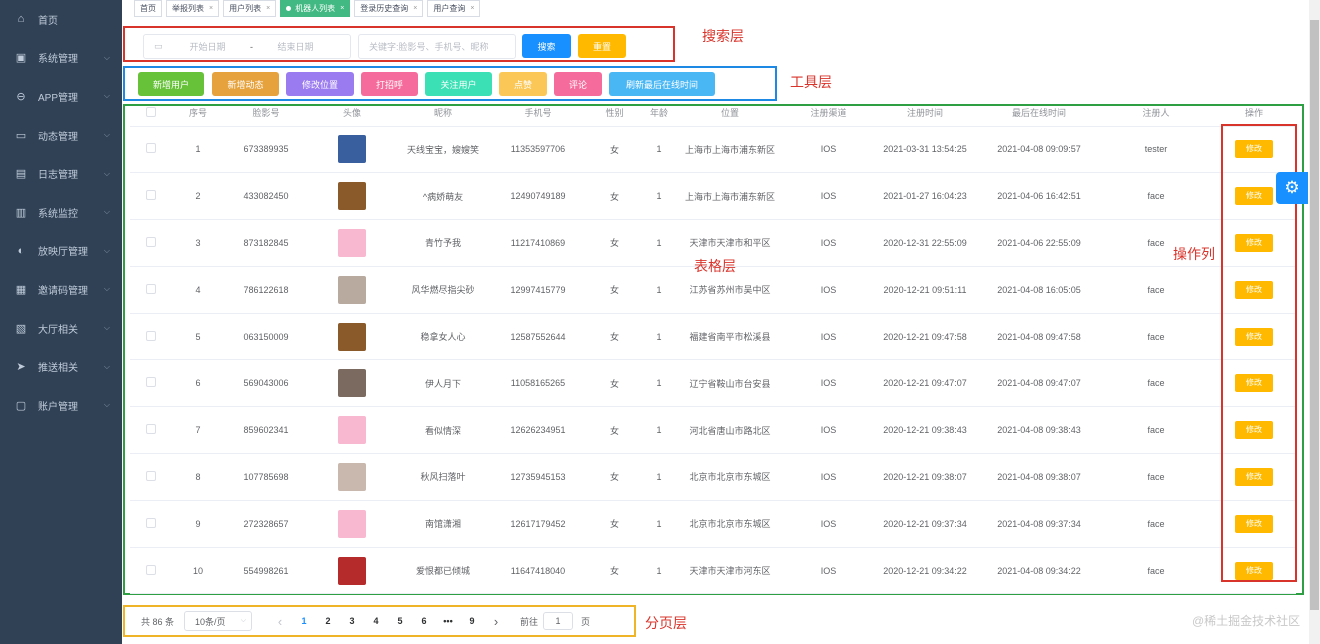 This screenshot has height=644, width=1320. I want to click on sidebar-item: ◐ 放映厅管理 ⌵, so click(61, 251).